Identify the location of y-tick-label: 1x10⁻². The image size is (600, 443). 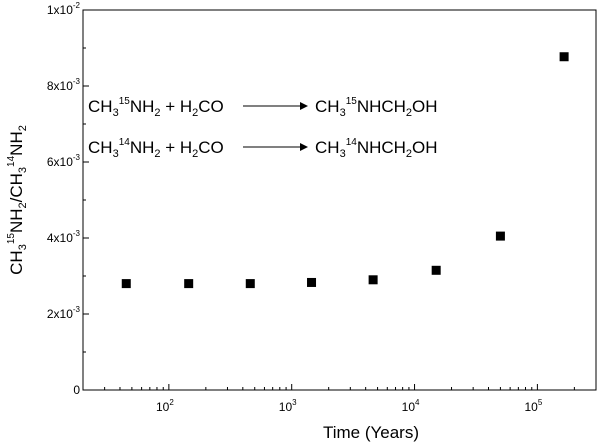
(64, 9).